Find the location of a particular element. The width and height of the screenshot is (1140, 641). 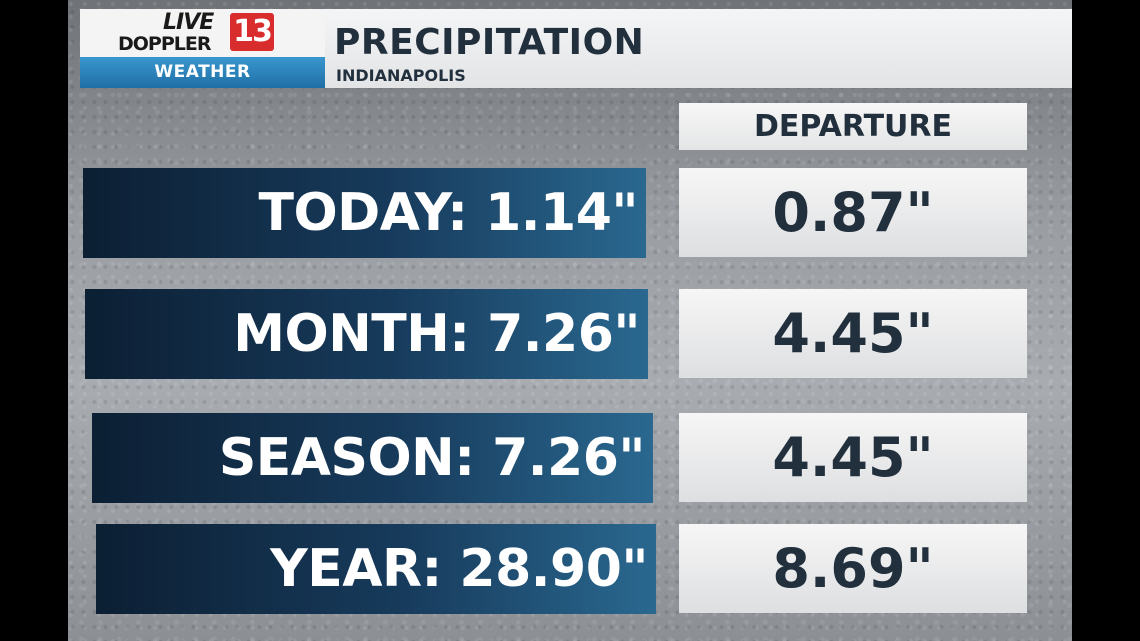

season-departure: 4.45" is located at coordinates (853, 457).